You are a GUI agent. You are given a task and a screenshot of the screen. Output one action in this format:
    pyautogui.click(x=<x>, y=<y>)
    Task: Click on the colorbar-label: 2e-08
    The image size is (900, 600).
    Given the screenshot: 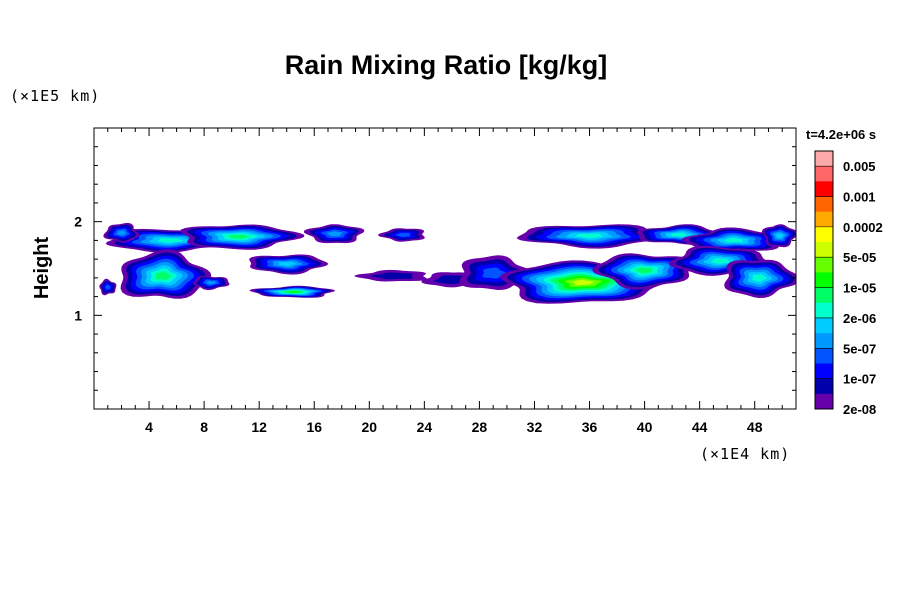 What is the action you would take?
    pyautogui.click(x=859, y=409)
    